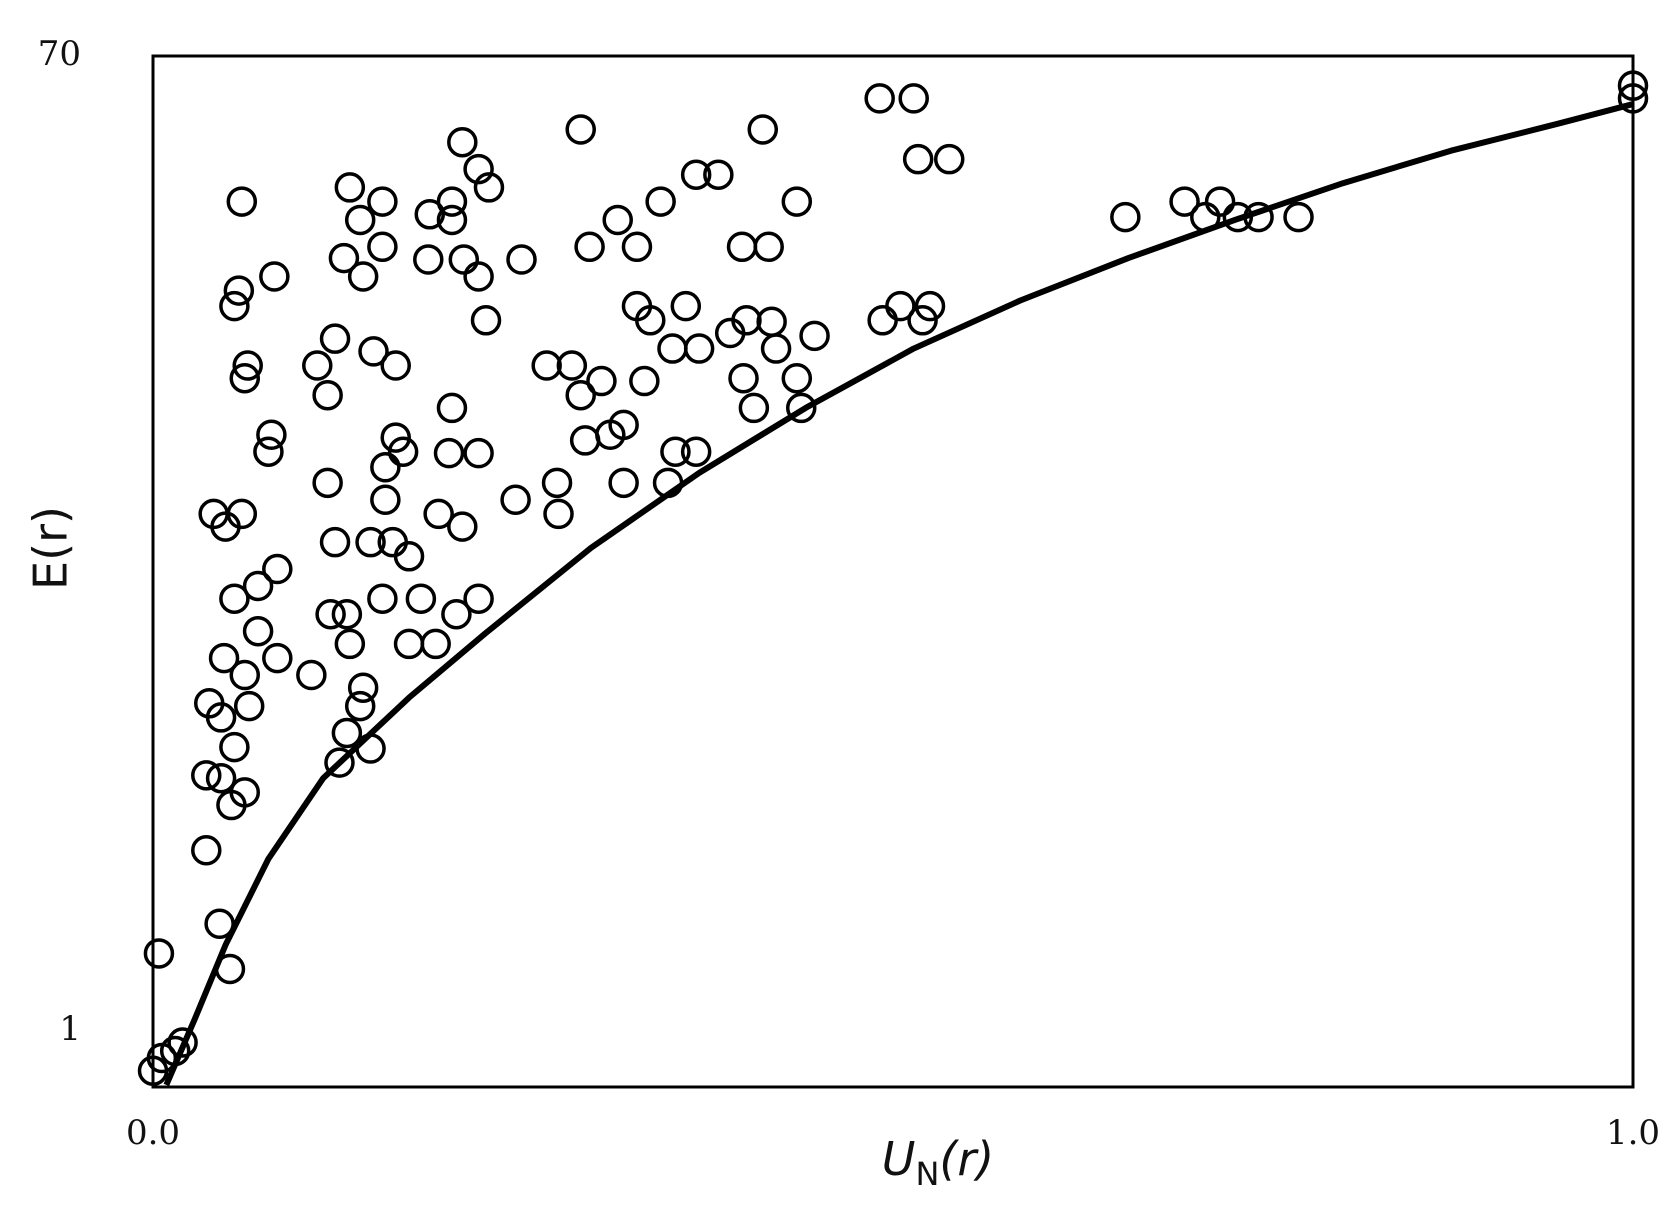 The height and width of the screenshot is (1227, 1676). I want to click on x-tick-label: 1.0, so click(1633, 1133).